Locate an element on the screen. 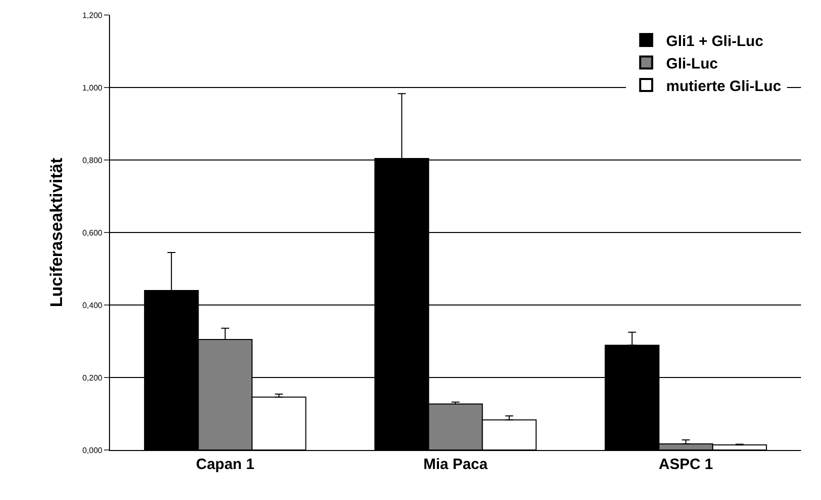 The height and width of the screenshot is (500, 821). y-tick-label: 0,200 is located at coordinates (92, 377).